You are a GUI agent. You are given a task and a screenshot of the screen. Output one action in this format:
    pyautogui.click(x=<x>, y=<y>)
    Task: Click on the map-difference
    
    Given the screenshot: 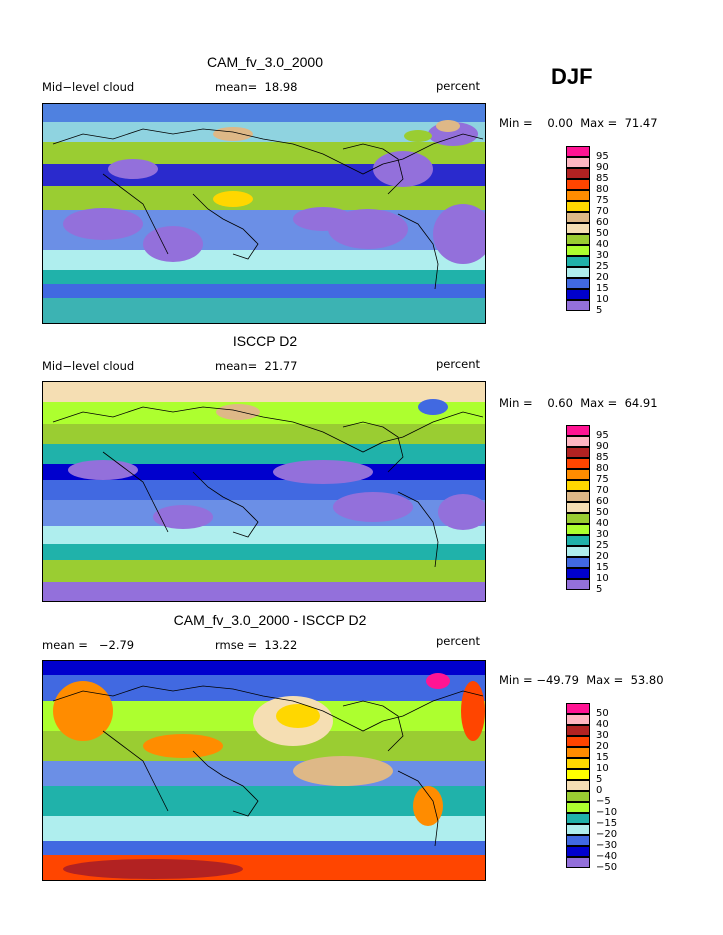 What is the action you would take?
    pyautogui.click(x=264, y=770)
    